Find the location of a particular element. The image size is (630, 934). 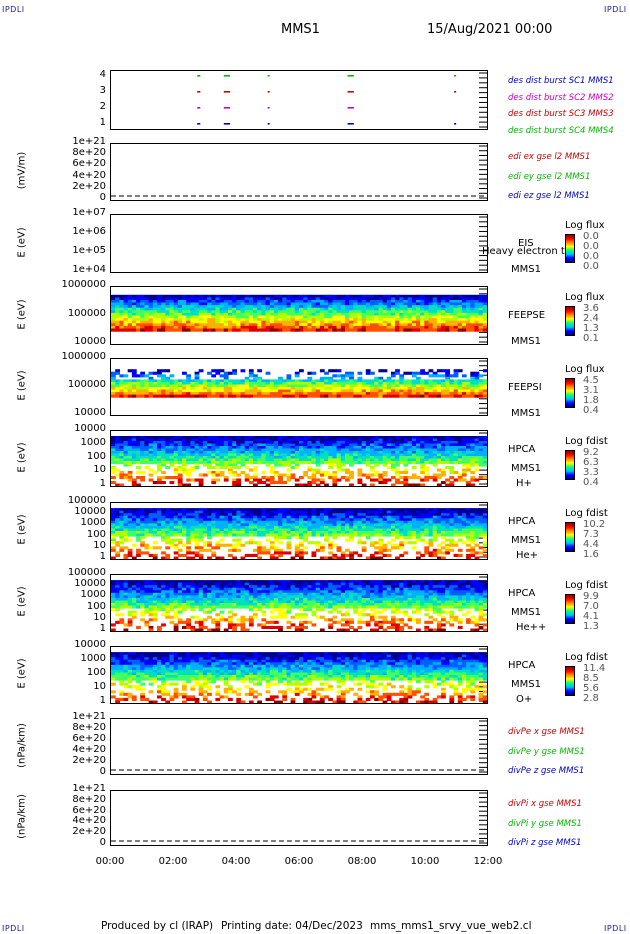

colorbar-hpca_he is located at coordinates (570, 537).